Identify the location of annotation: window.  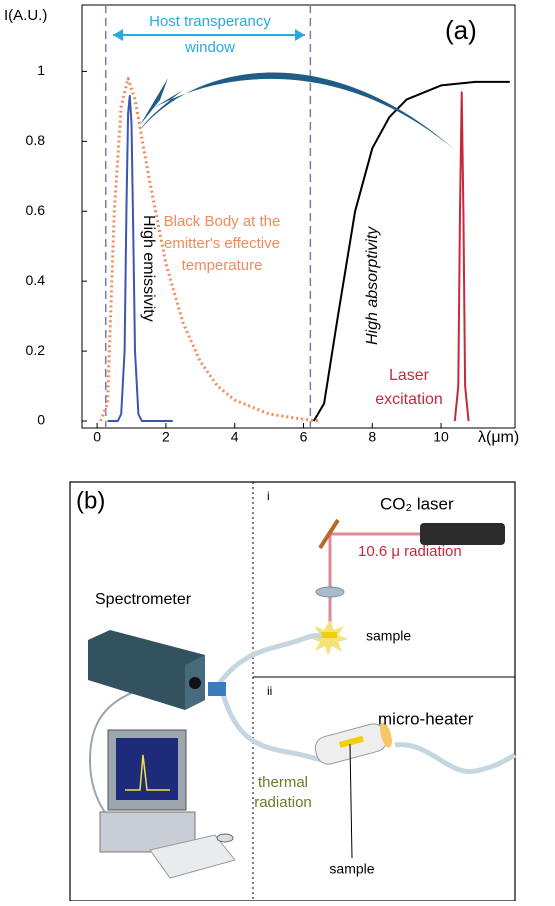
(209, 47).